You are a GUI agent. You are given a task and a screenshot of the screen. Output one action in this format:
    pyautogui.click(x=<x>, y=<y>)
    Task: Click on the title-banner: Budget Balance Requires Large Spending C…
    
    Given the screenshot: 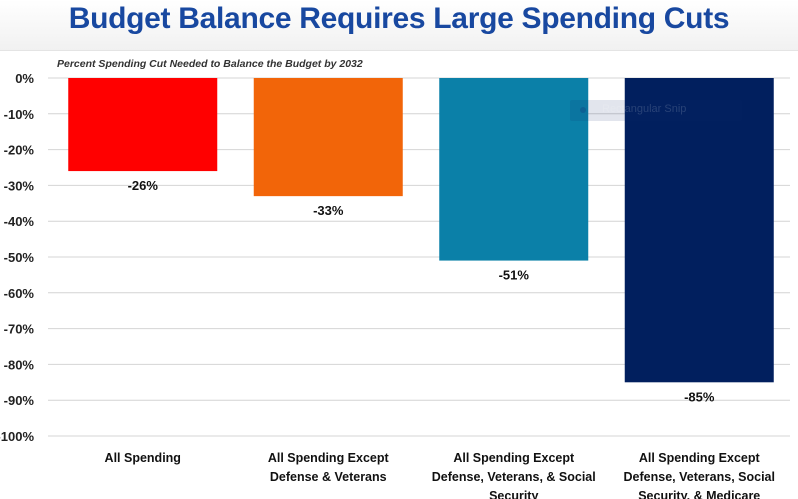 What is the action you would take?
    pyautogui.click(x=399, y=25)
    